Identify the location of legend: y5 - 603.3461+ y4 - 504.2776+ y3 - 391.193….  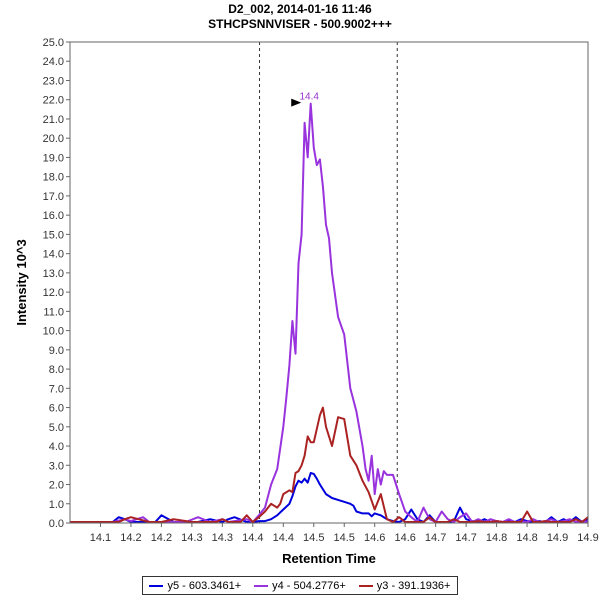
(300, 585).